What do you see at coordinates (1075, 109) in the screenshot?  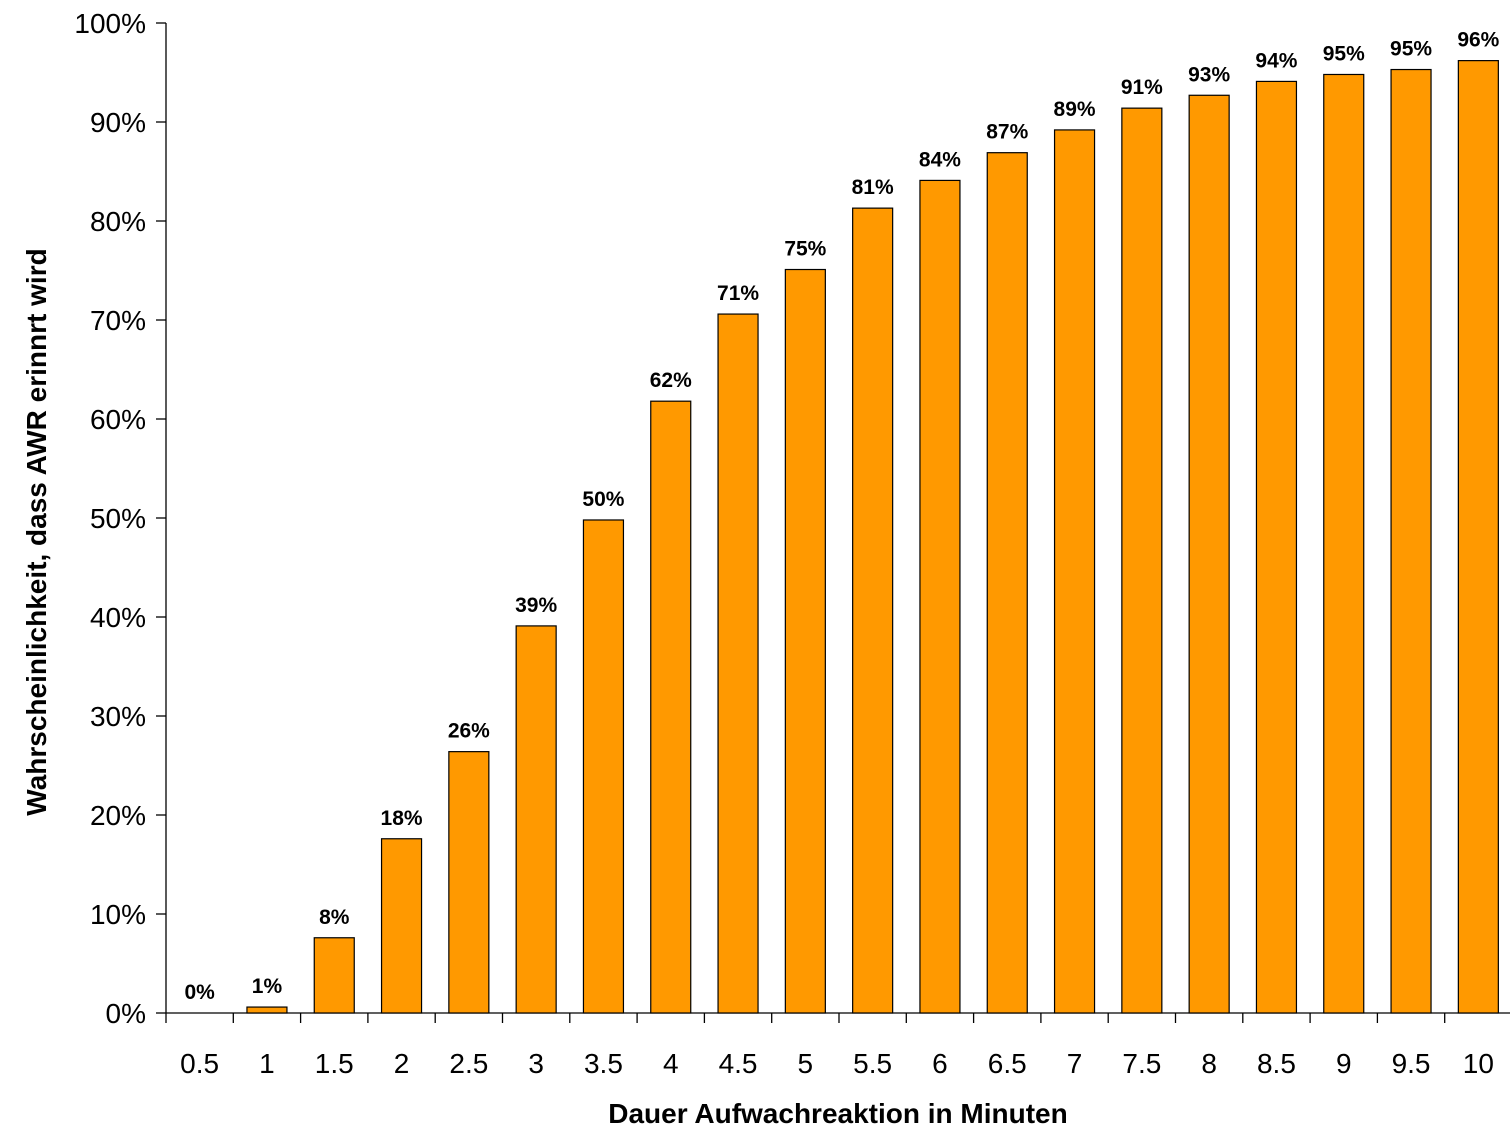 I see `data-label: 89%` at bounding box center [1075, 109].